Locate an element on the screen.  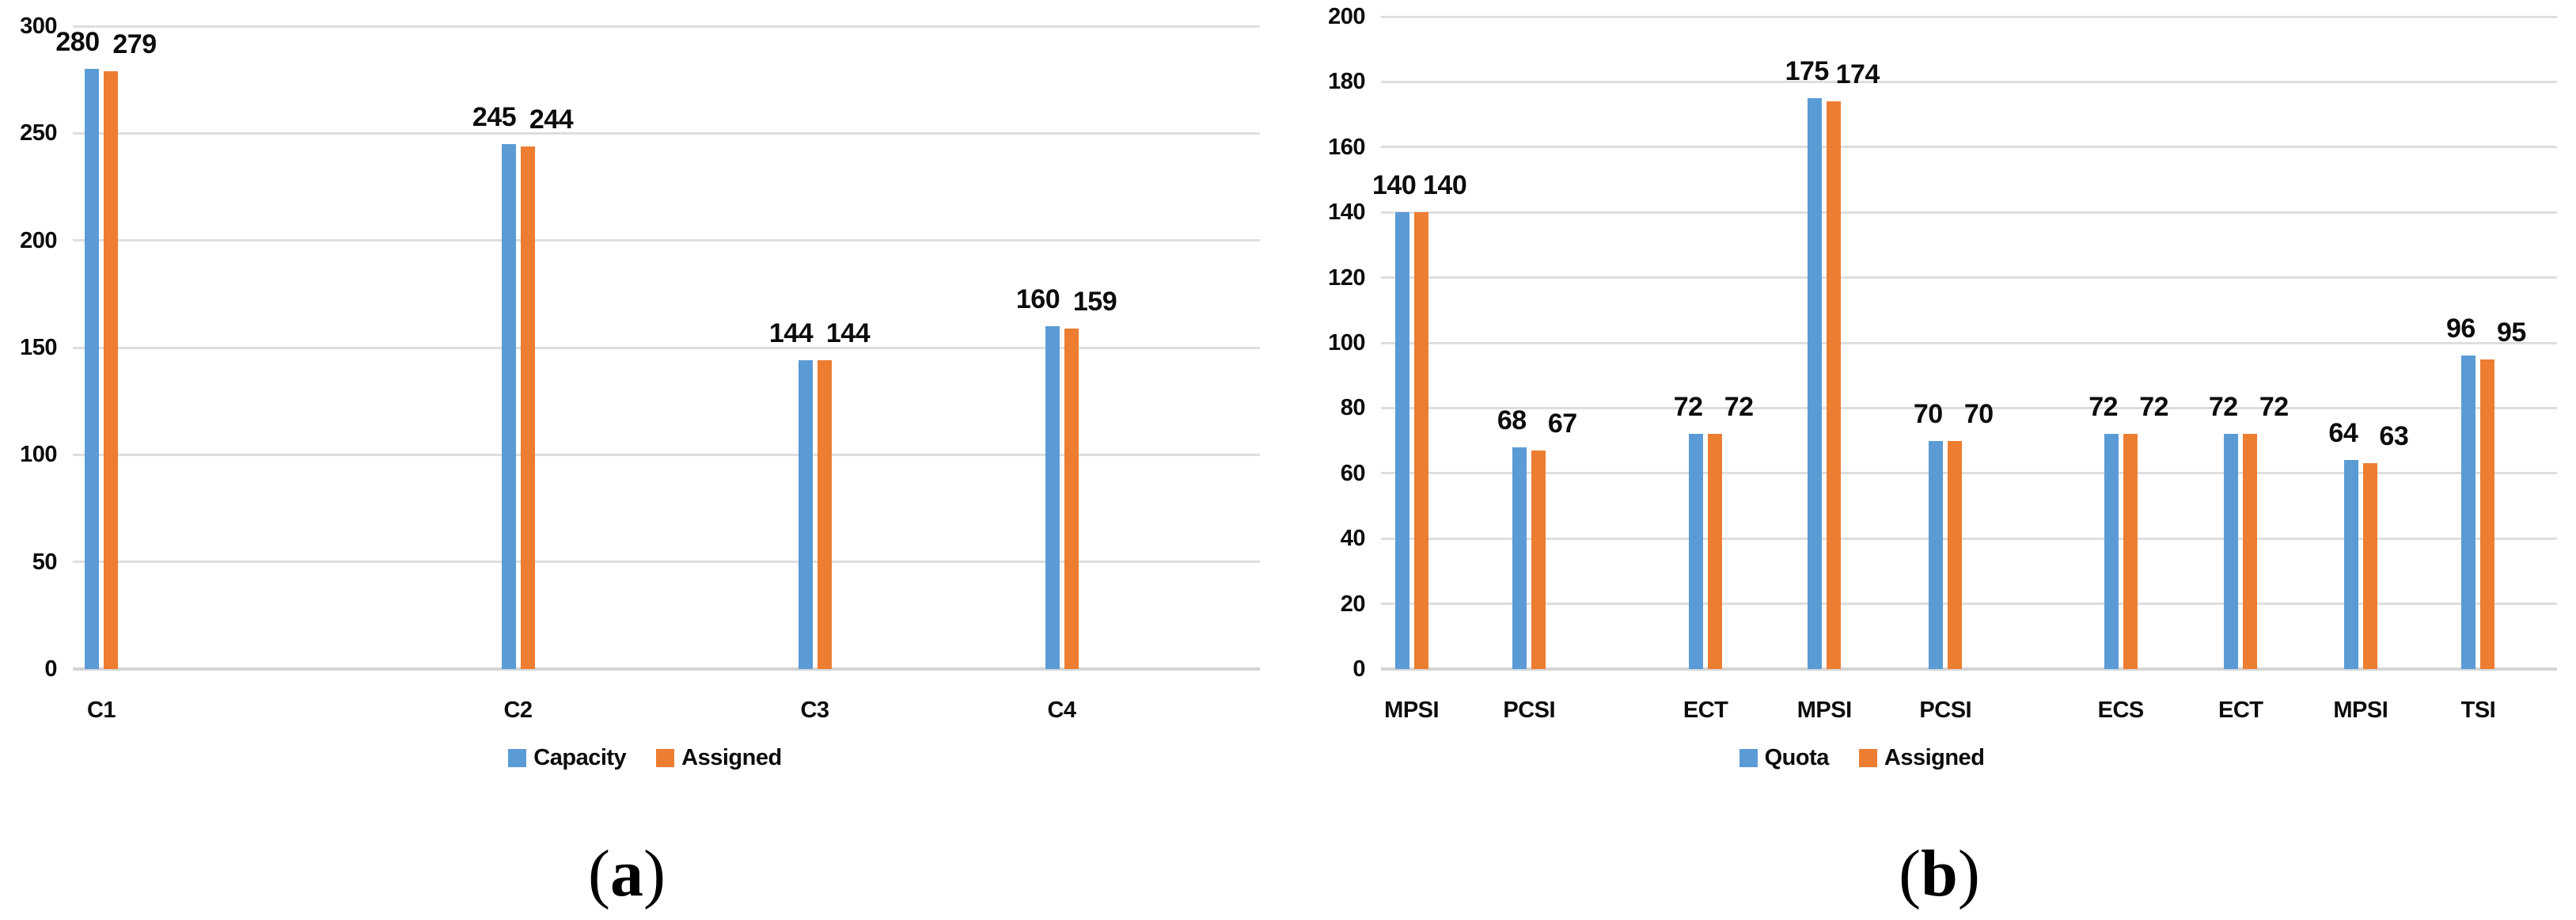
bar-value-label-quota-7: 64 is located at coordinates (2343, 433).